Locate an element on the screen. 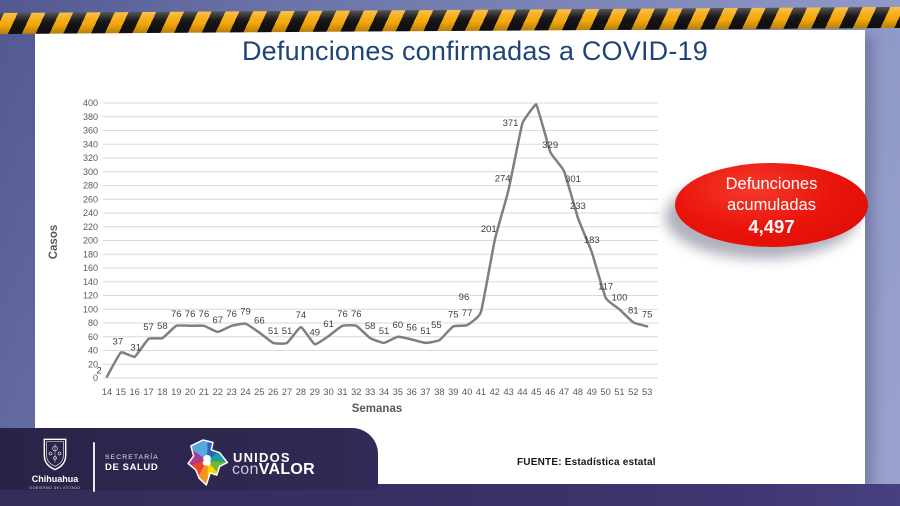  svg-text: 300 is located at coordinates (90, 172).